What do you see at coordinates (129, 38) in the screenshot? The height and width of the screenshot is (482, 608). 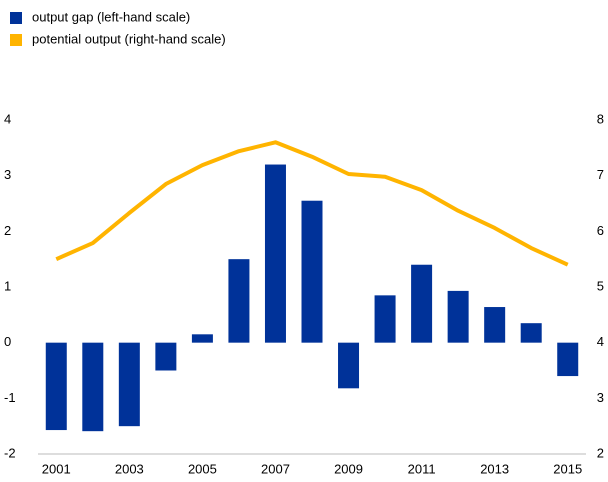 I see `legend-label: potential output (right-hand scale)` at bounding box center [129, 38].